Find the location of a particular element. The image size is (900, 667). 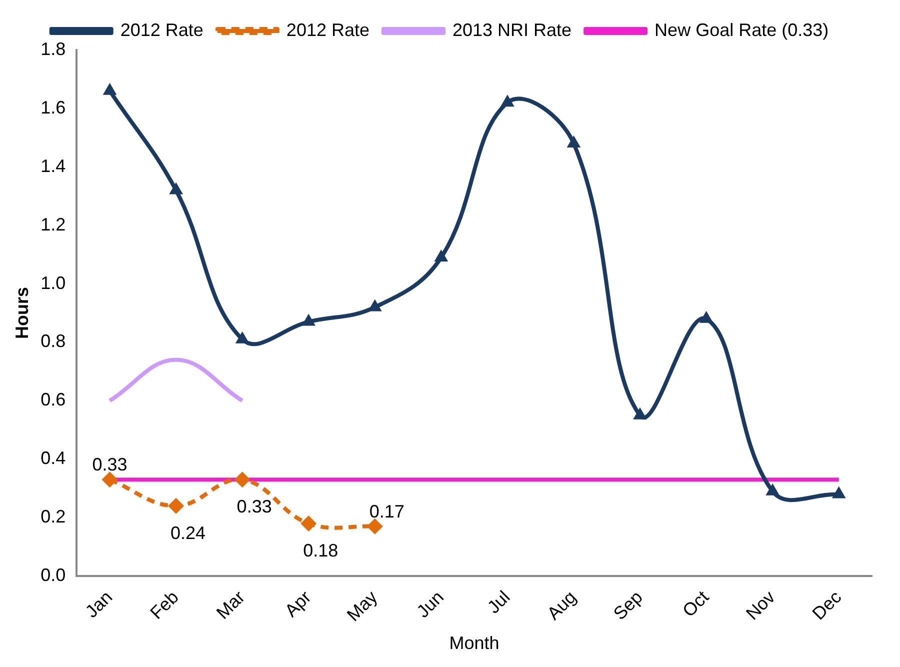

x-tick-label: Aug is located at coordinates (561, 605).